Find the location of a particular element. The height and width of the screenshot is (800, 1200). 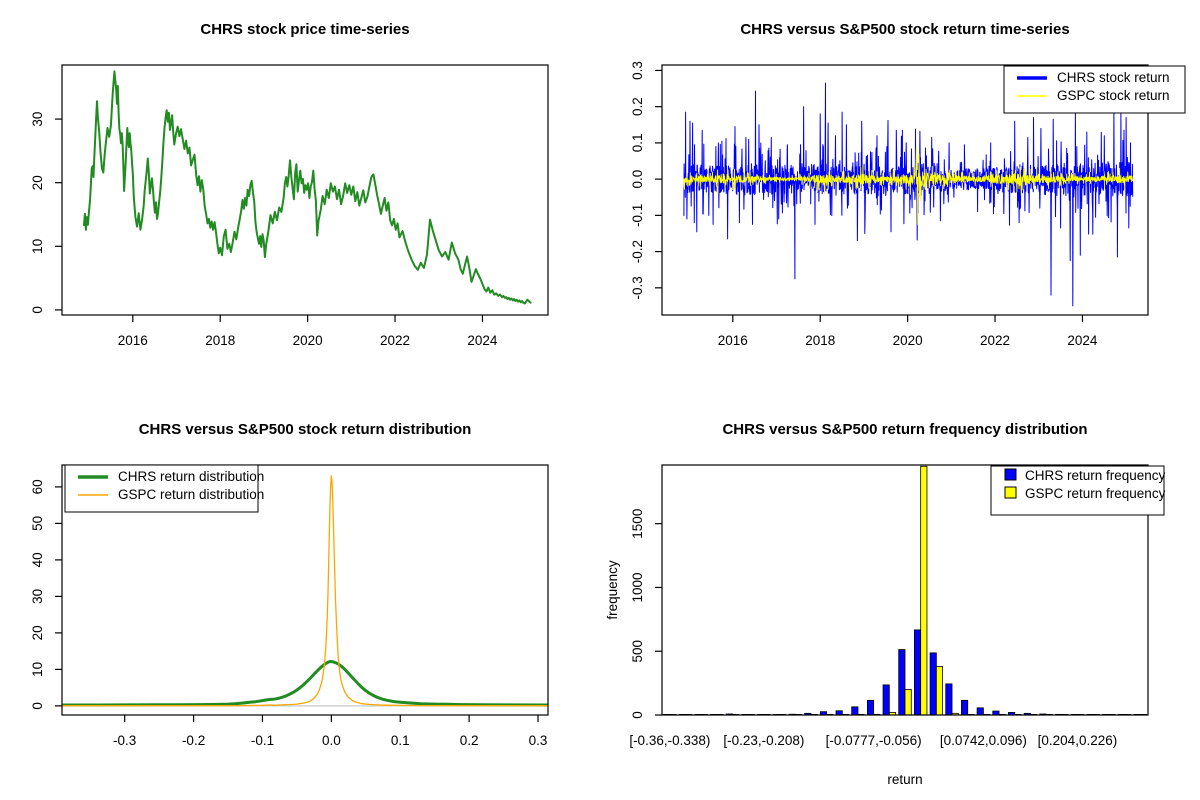

y-tick-label: -0.1 is located at coordinates (637, 215).